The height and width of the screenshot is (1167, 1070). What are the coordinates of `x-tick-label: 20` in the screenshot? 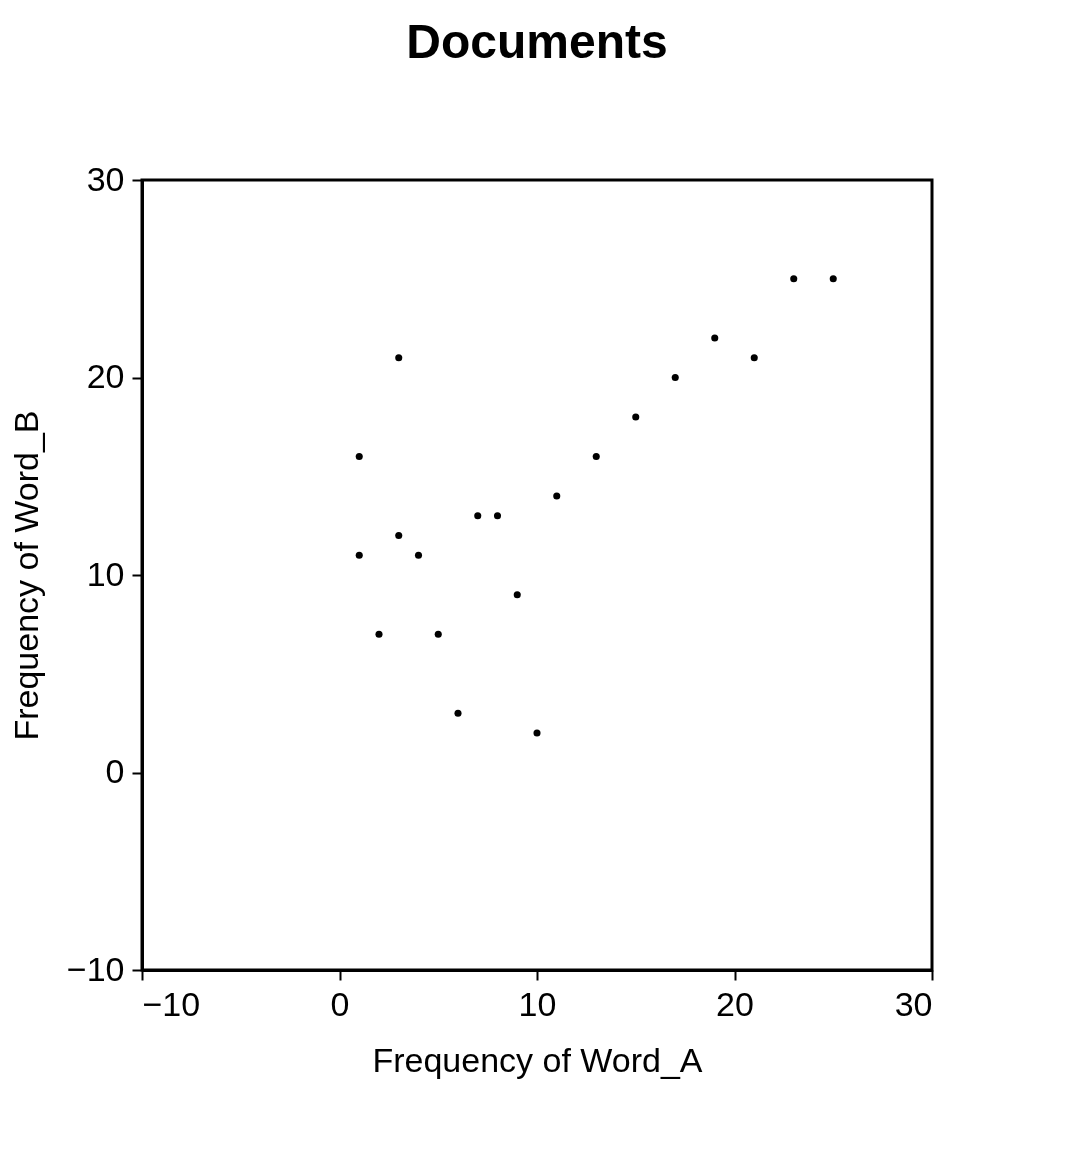 It's located at (735, 1003).